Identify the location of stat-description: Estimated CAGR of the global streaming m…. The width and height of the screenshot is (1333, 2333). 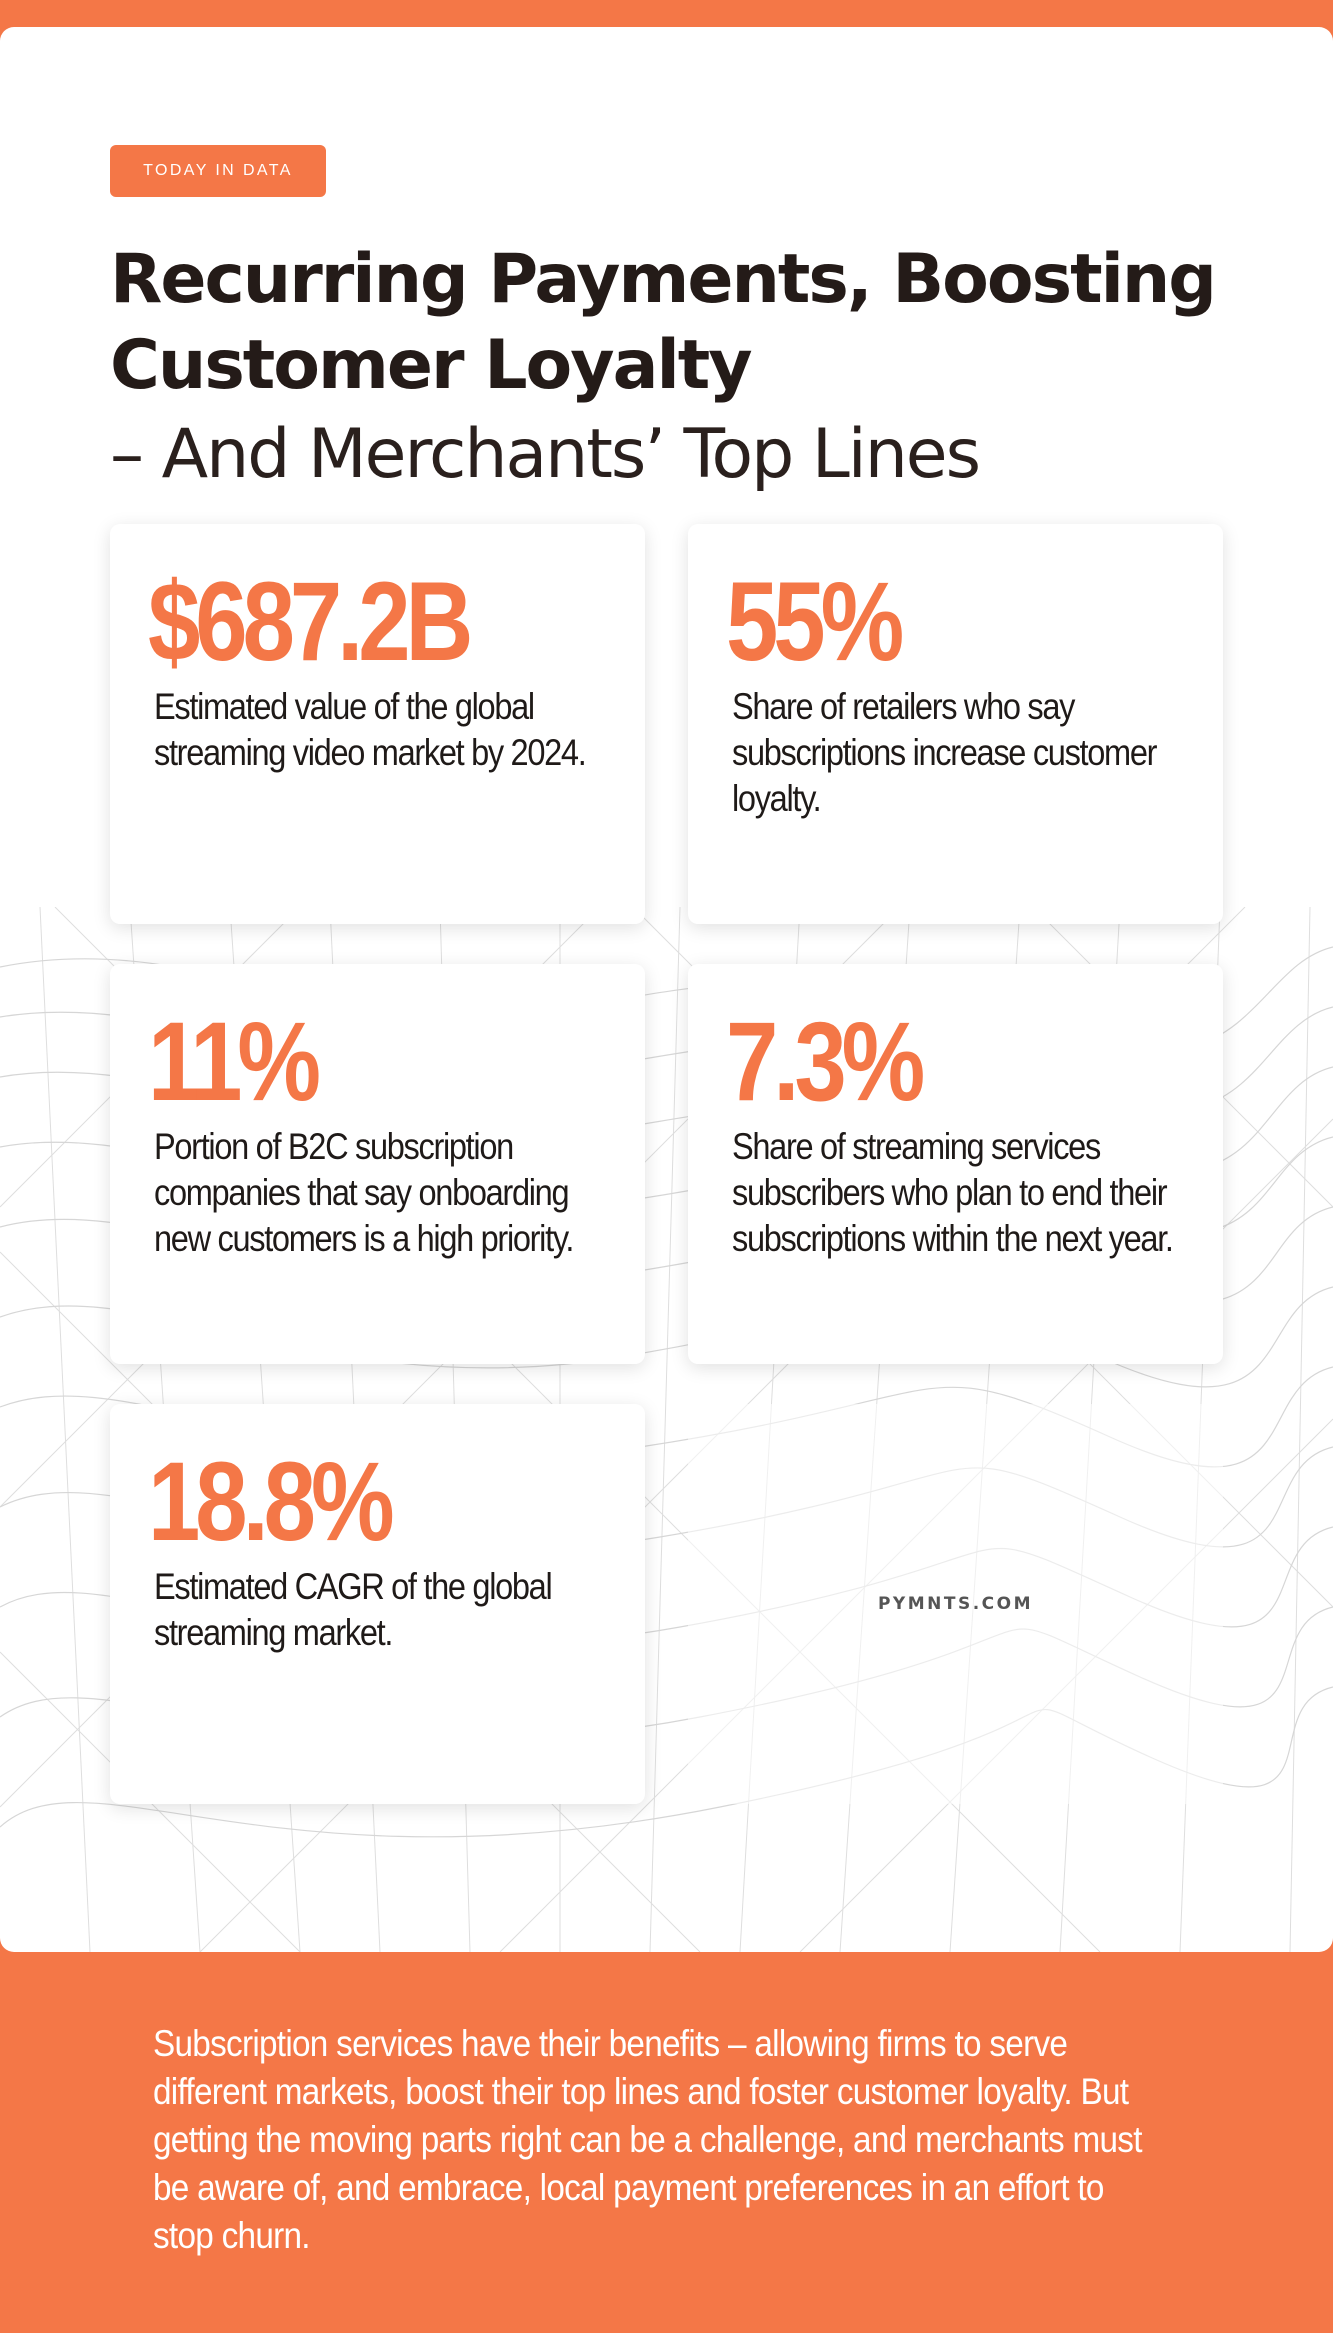
(353, 1609).